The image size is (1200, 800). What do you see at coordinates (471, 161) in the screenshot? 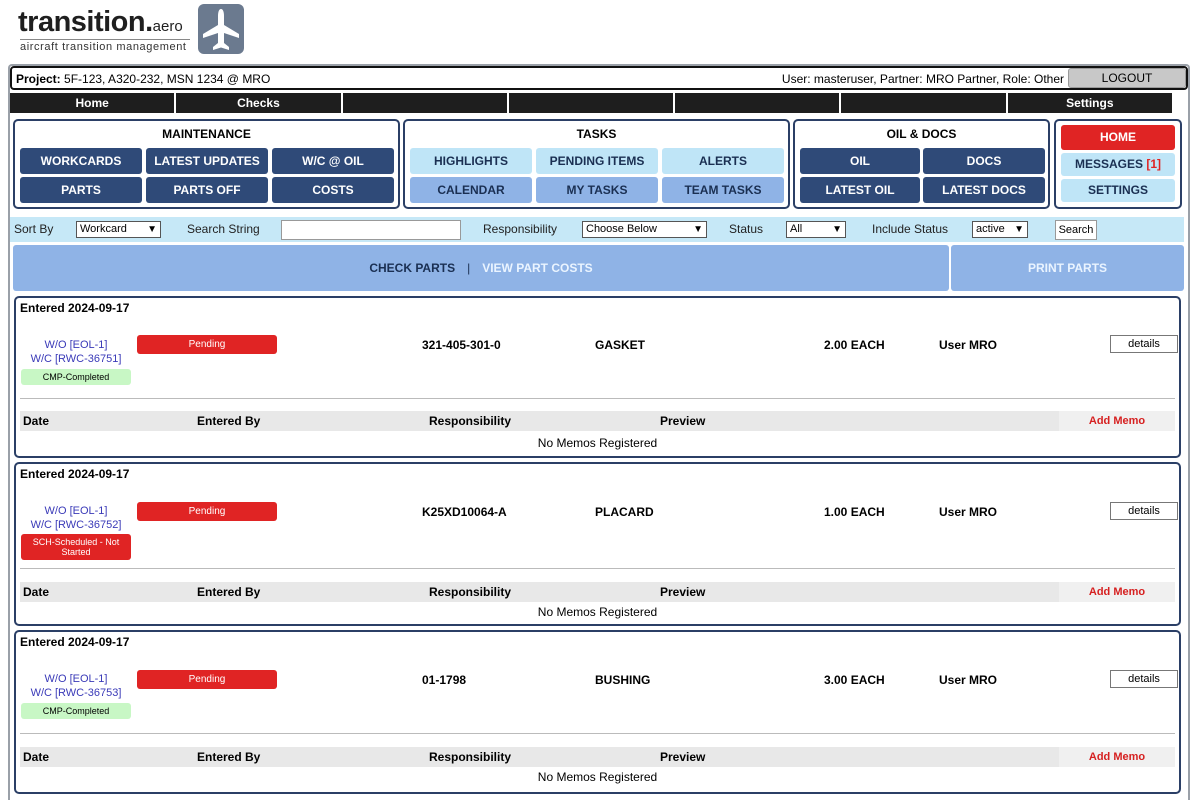
I see `highlights-button: HIGHLIGHTS` at bounding box center [471, 161].